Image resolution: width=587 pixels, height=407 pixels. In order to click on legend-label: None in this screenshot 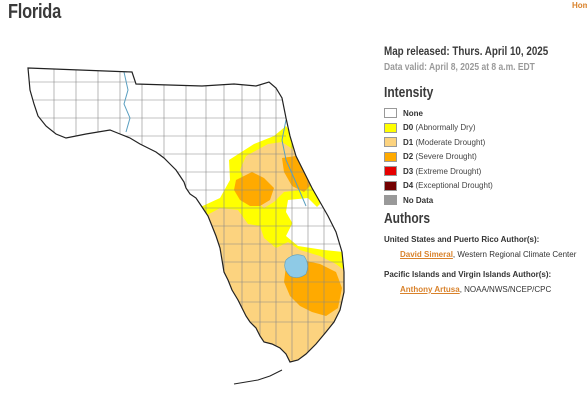, I will do `click(413, 113)`.